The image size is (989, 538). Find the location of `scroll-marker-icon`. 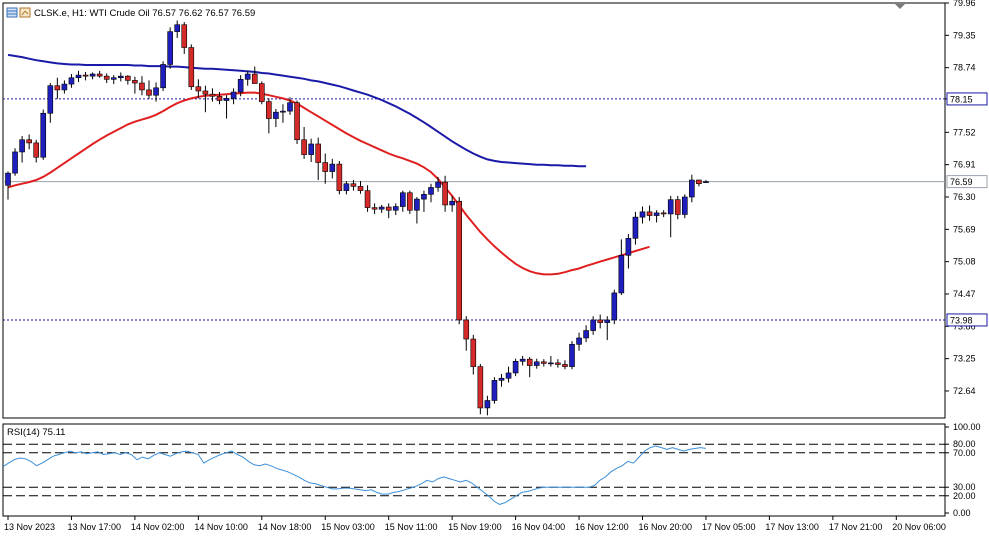

scroll-marker-icon is located at coordinates (900, 6).